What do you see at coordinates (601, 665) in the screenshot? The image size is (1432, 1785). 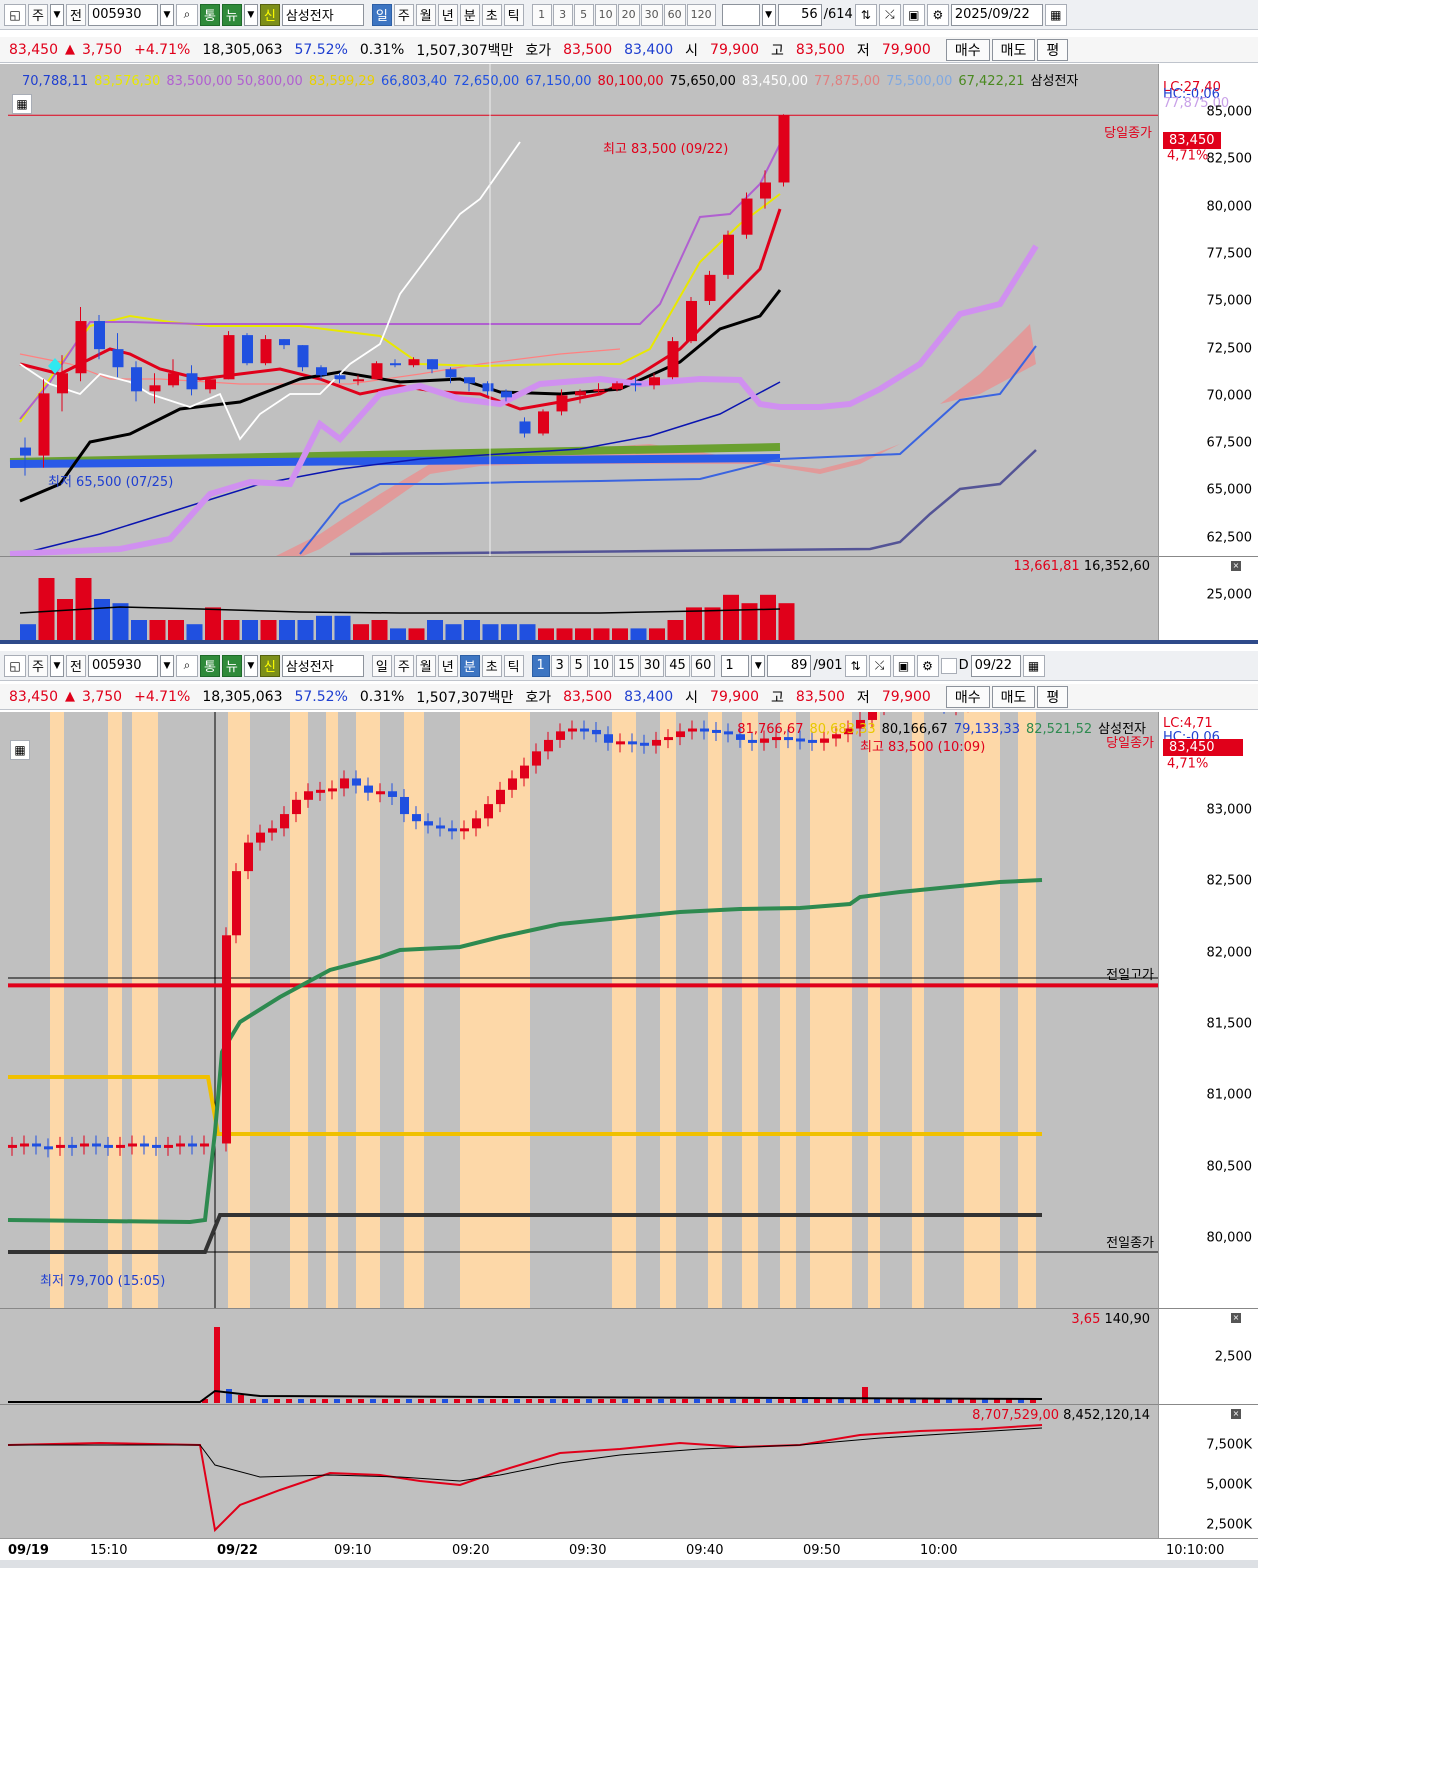 I see `minute-interval-10: 10` at bounding box center [601, 665].